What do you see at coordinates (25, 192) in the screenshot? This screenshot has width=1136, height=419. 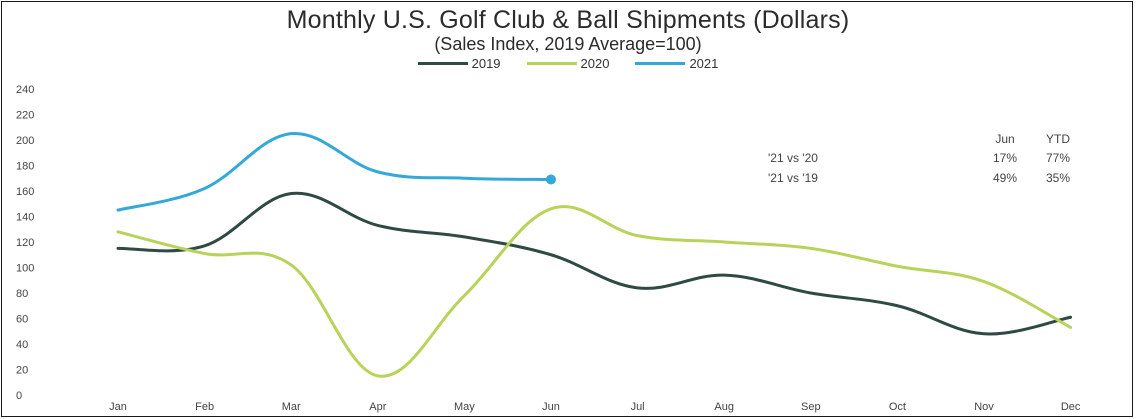 I see `y-tick-label: 160` at bounding box center [25, 192].